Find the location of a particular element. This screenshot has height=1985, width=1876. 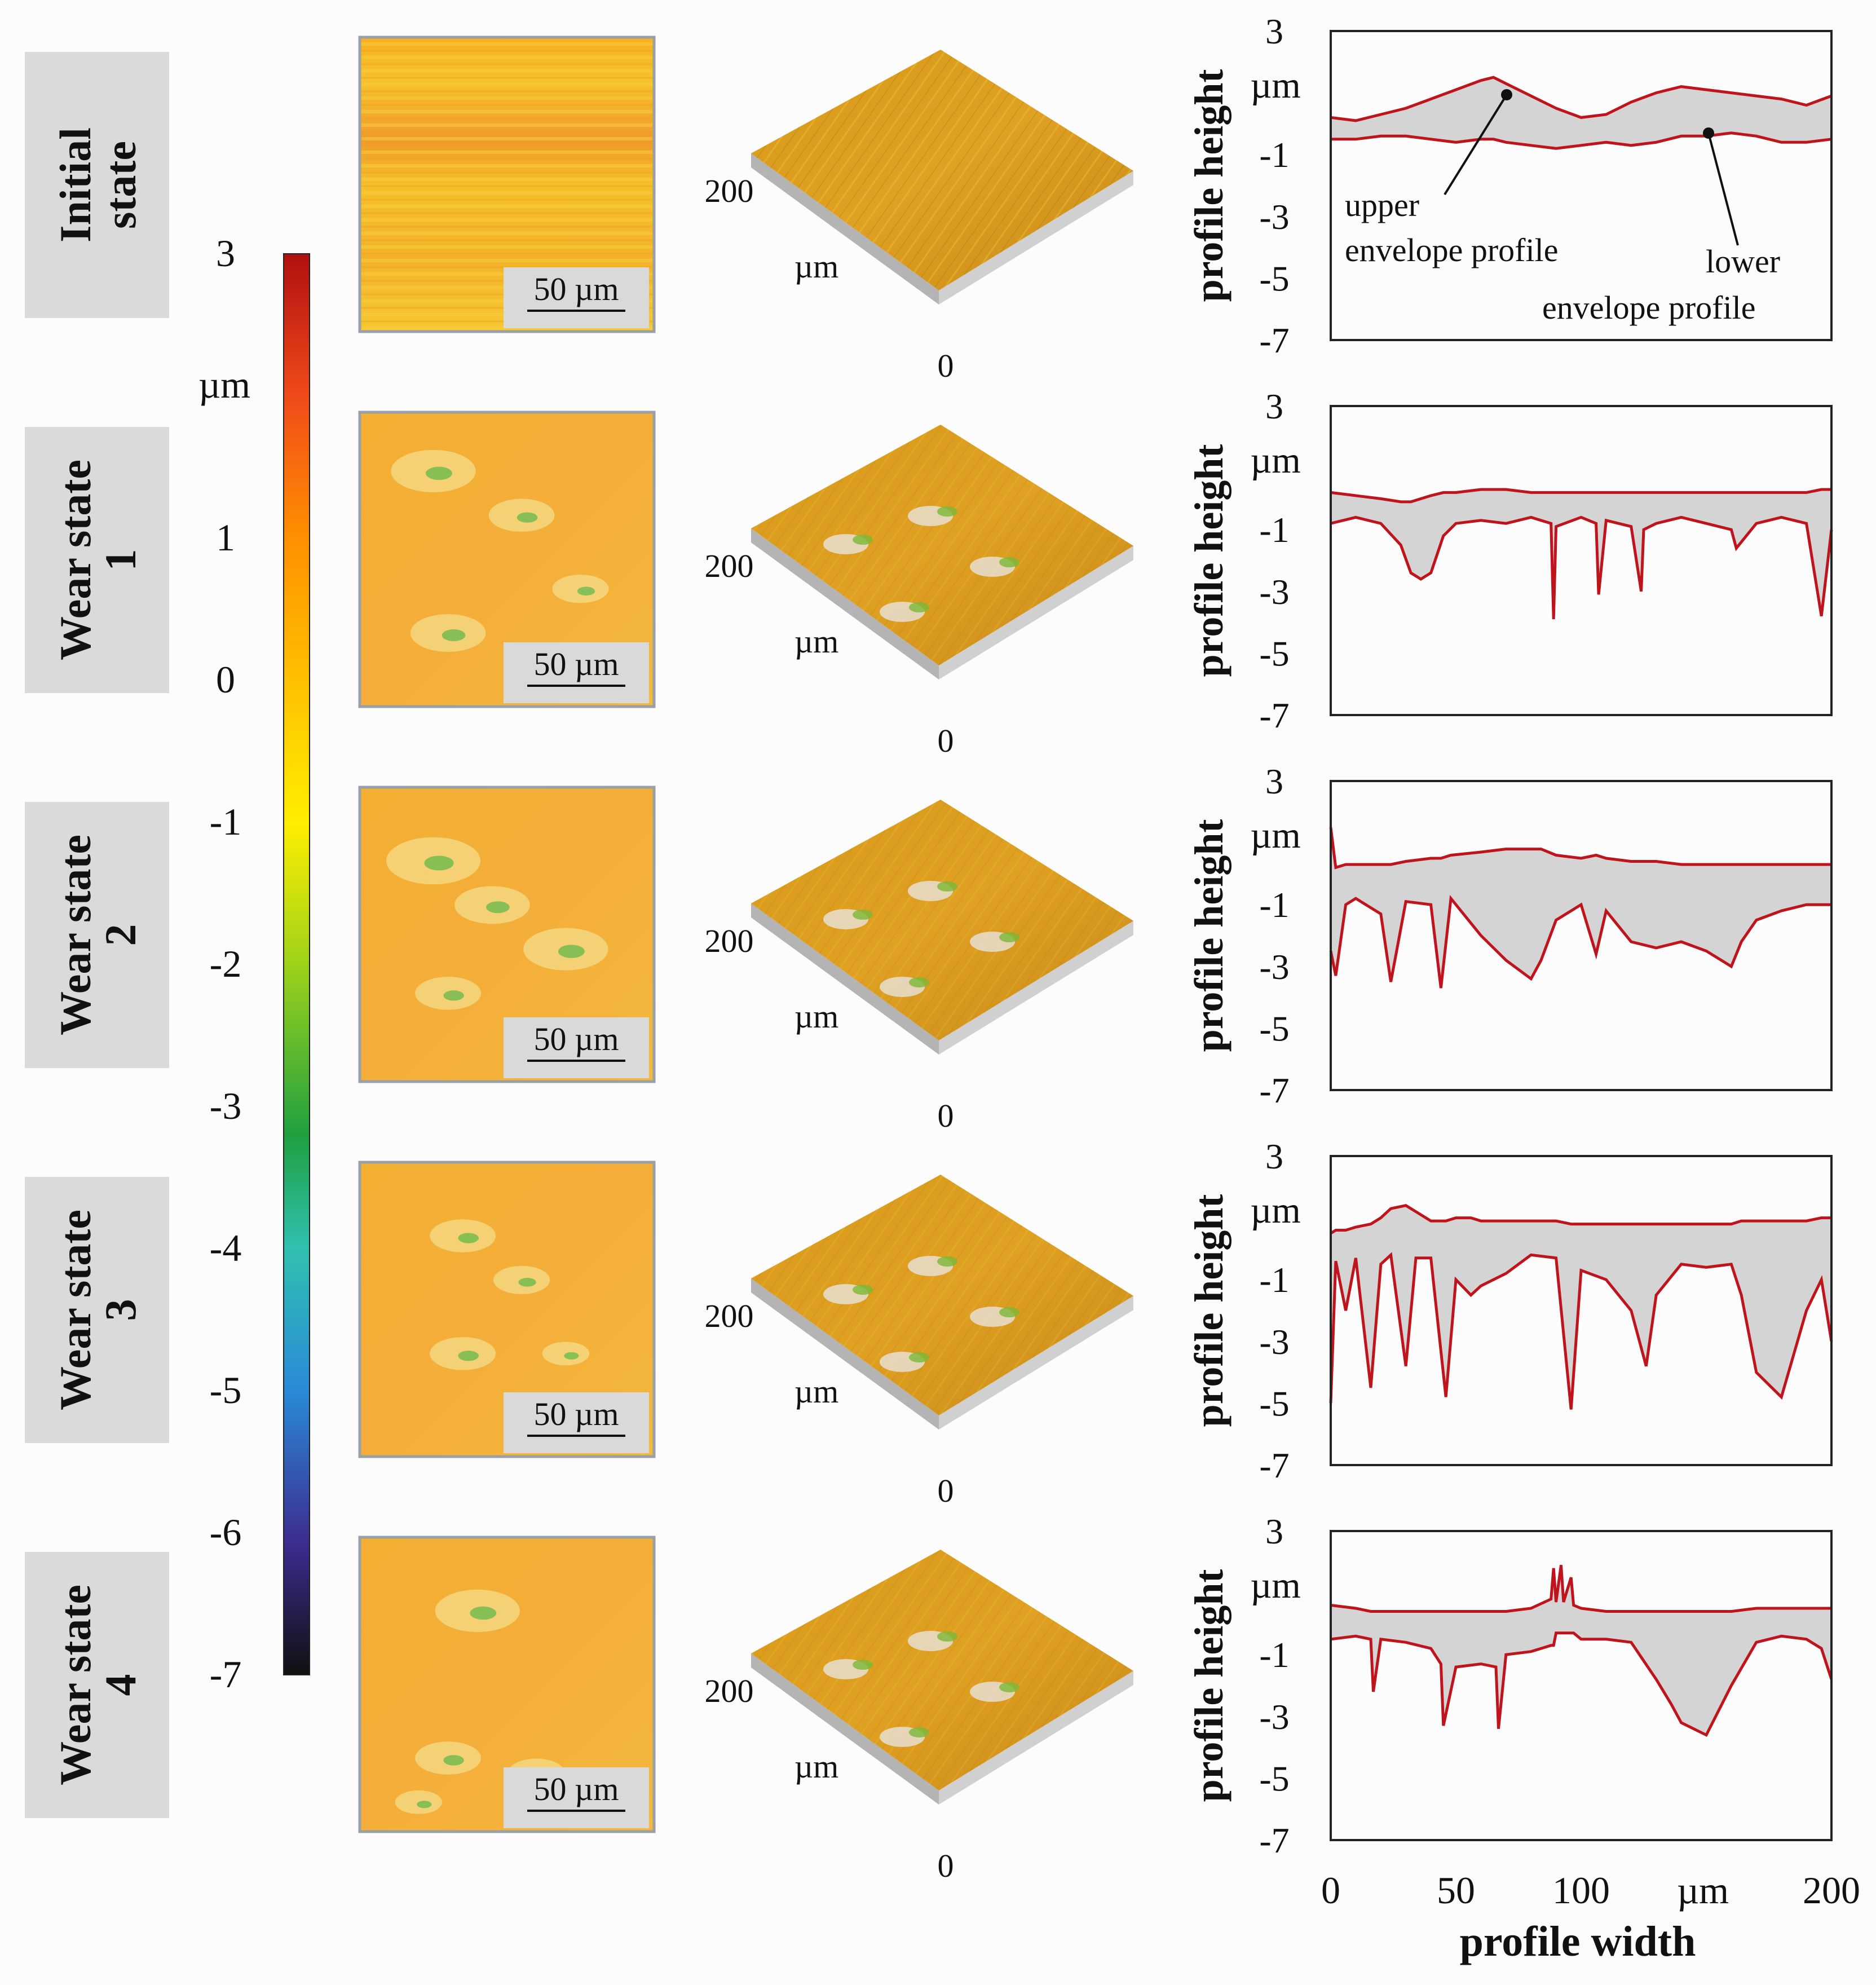

x-axis: 0 50 100 200 is located at coordinates (1590, 1891).